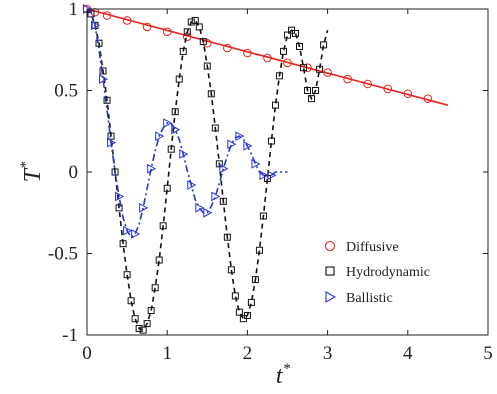 This screenshot has width=497, height=394. I want to click on x-axis-label-main: t, so click(280, 376).